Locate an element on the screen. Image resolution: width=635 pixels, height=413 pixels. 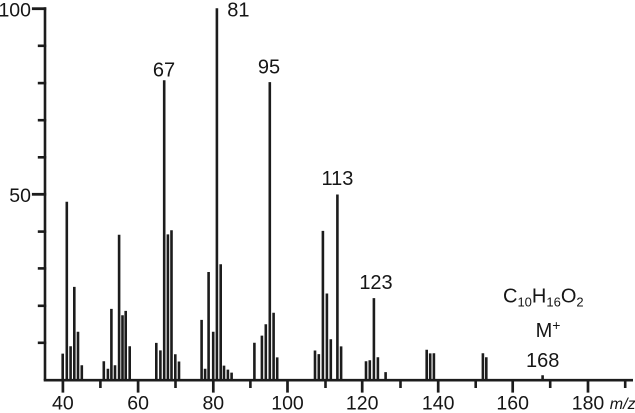
svg-text: 160 is located at coordinates (512, 403).